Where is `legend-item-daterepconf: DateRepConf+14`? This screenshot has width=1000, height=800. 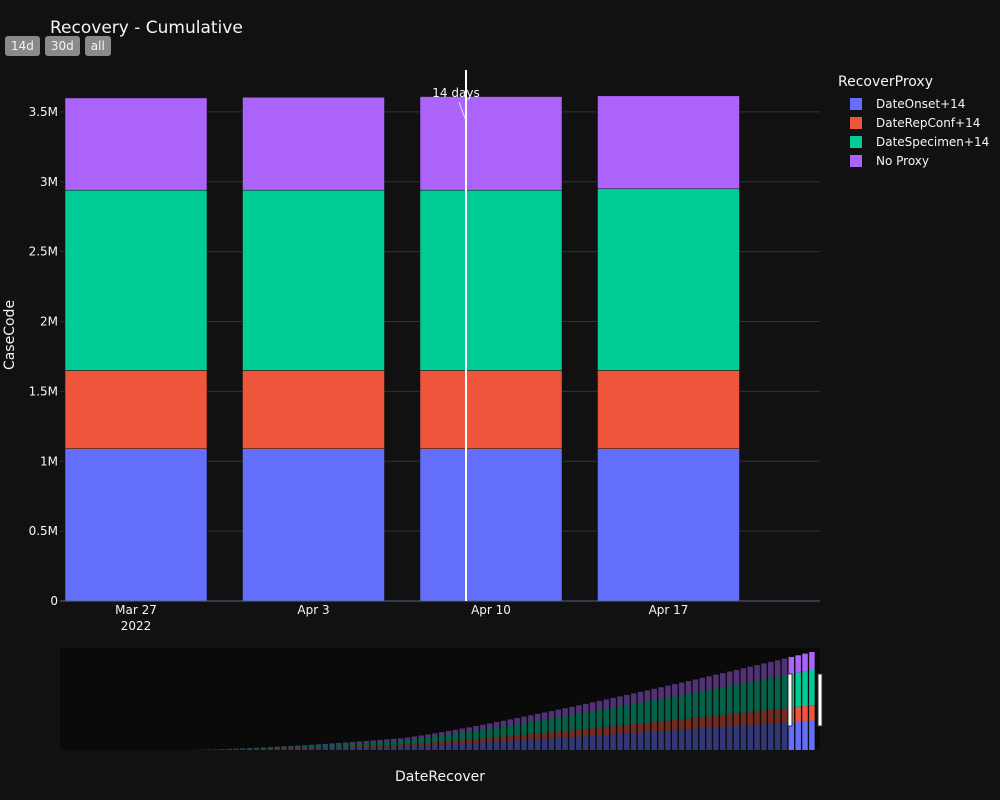
legend-item-daterepconf: DateRepConf+14 is located at coordinates (913, 122).